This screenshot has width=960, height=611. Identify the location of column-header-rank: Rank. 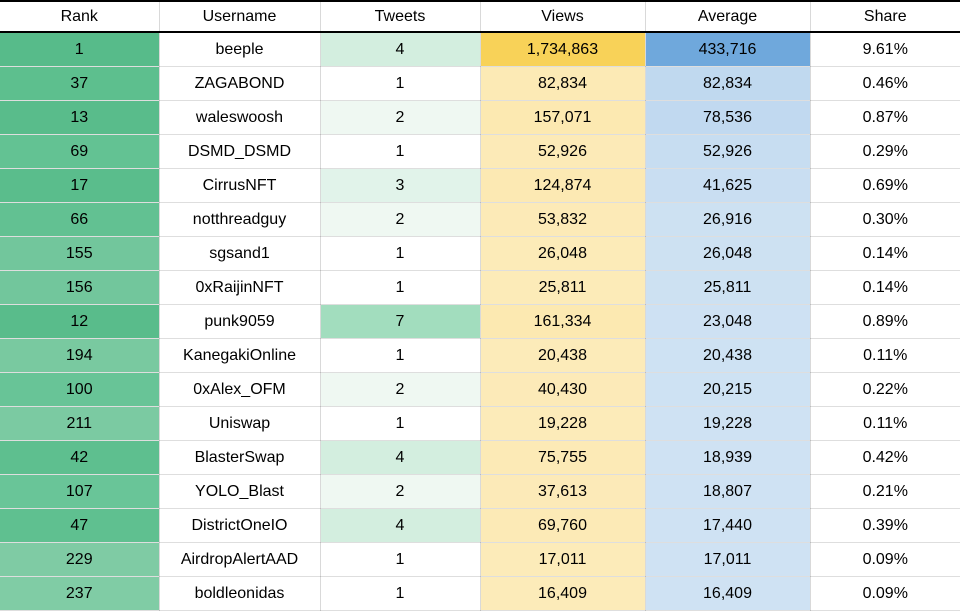
(80, 16).